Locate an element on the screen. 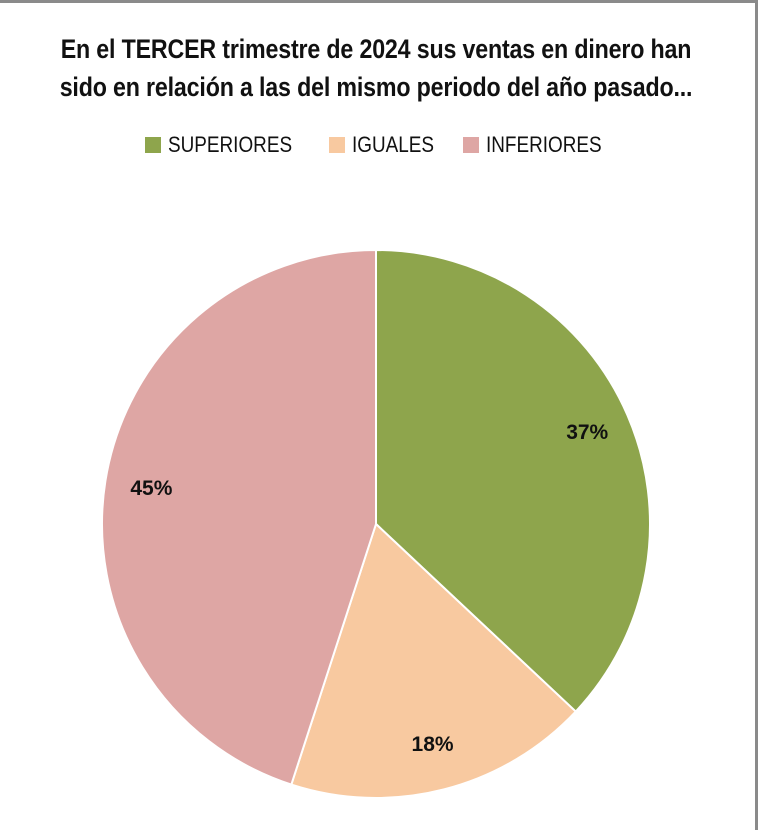 The width and height of the screenshot is (758, 830). data-label-inferiores: 45% is located at coordinates (151, 488).